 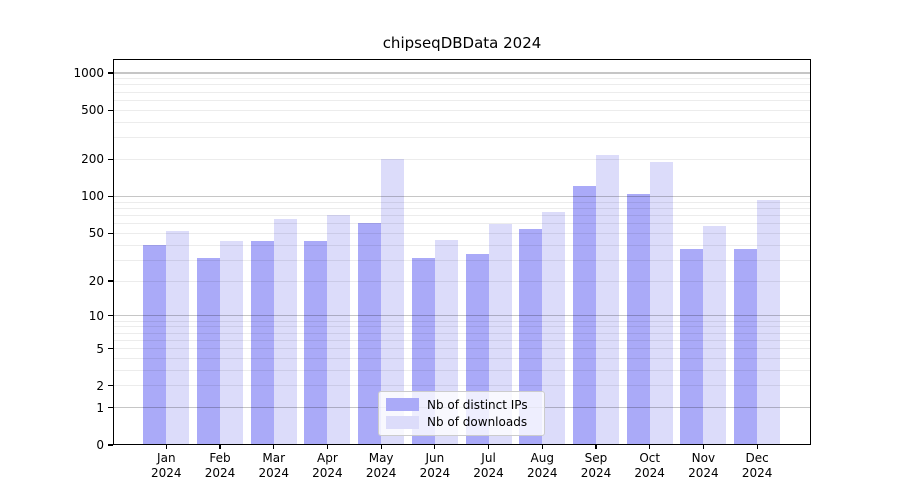 What do you see at coordinates (166, 458) in the screenshot?
I see `x-tick-month: Jan` at bounding box center [166, 458].